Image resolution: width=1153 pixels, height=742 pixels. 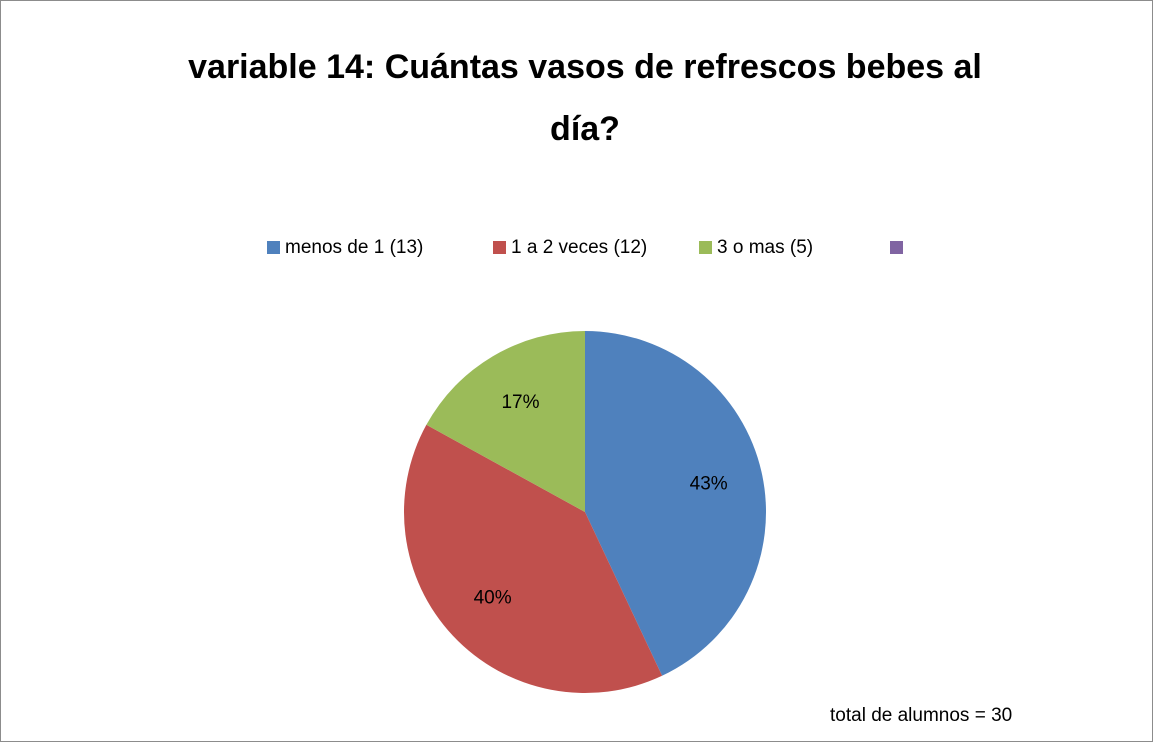 What do you see at coordinates (765, 247) in the screenshot?
I see `legend-label: 3 o mas (5)` at bounding box center [765, 247].